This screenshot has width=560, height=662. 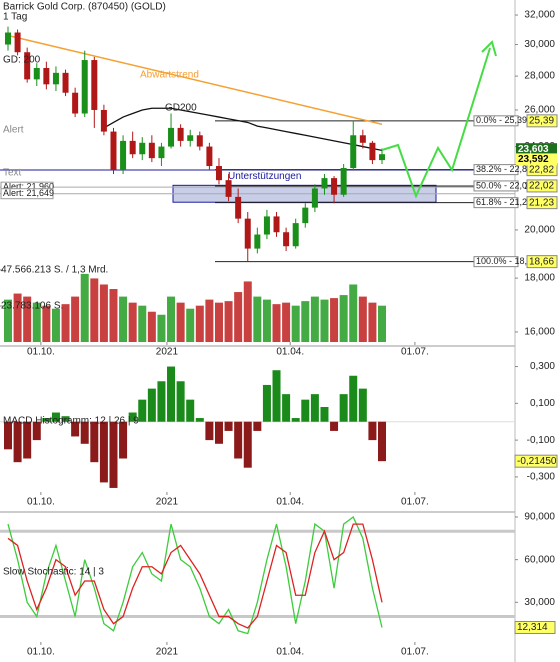 I want to click on alert-box, so click(x=27, y=194).